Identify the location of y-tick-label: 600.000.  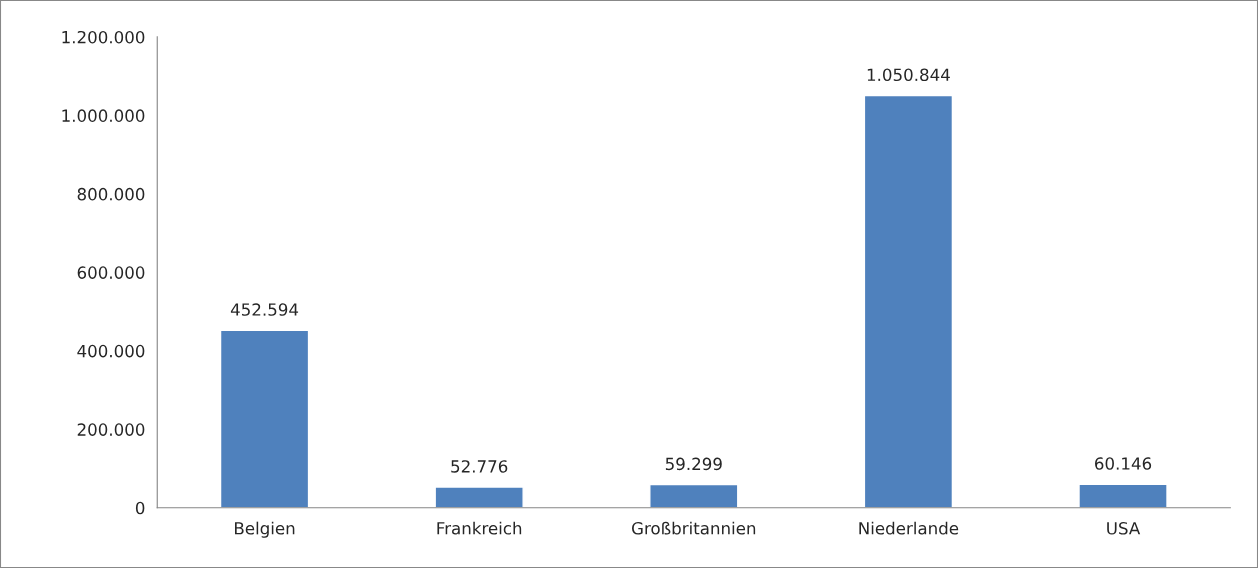
(111, 272).